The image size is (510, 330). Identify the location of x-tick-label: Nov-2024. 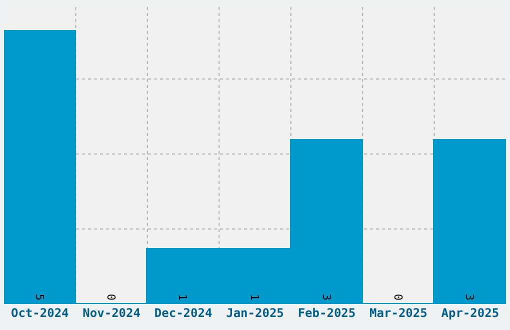
(111, 313).